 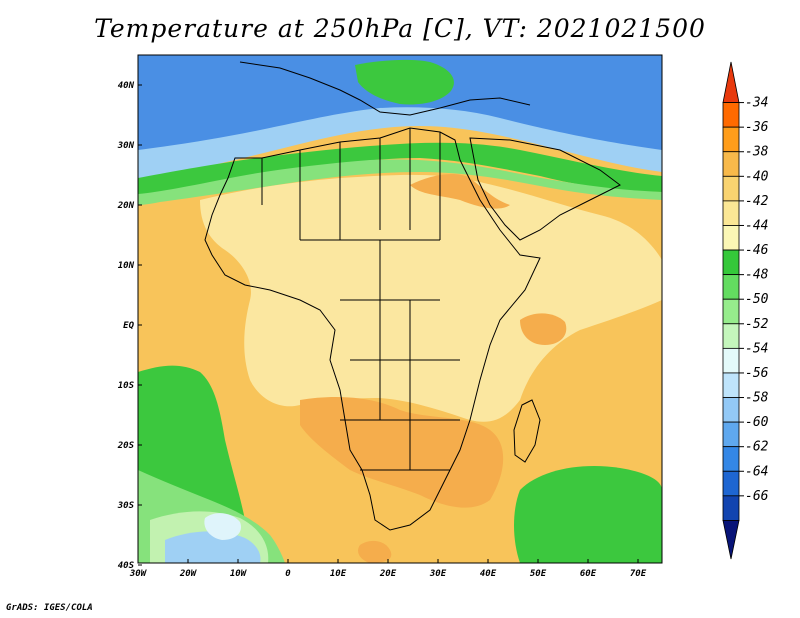 What do you see at coordinates (757, 275) in the screenshot?
I see `colorbar-label: -48` at bounding box center [757, 275].